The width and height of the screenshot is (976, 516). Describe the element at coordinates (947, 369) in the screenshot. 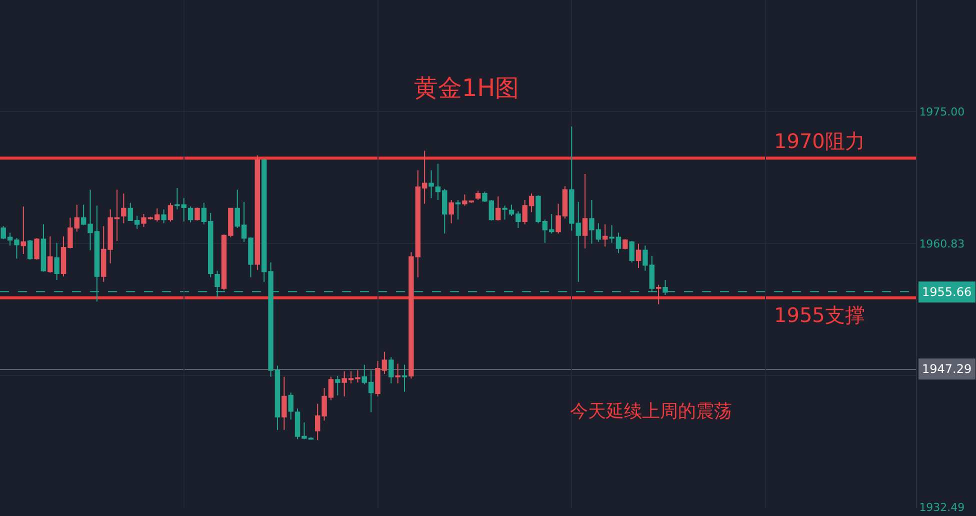

I see `ref-line-label: 1947.29` at that location.